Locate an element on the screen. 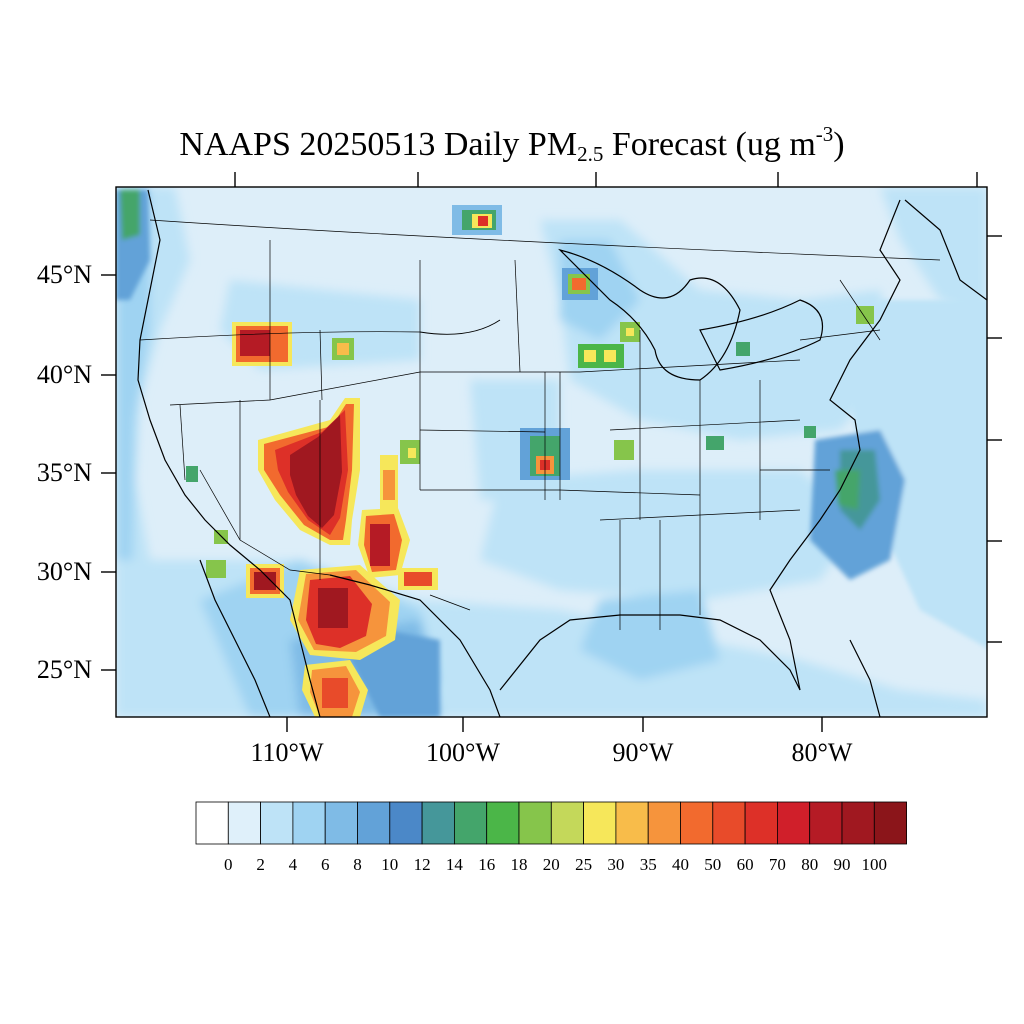 The width and height of the screenshot is (1024, 1024). smoke-plume-wyoming is located at coordinates (343, 349).